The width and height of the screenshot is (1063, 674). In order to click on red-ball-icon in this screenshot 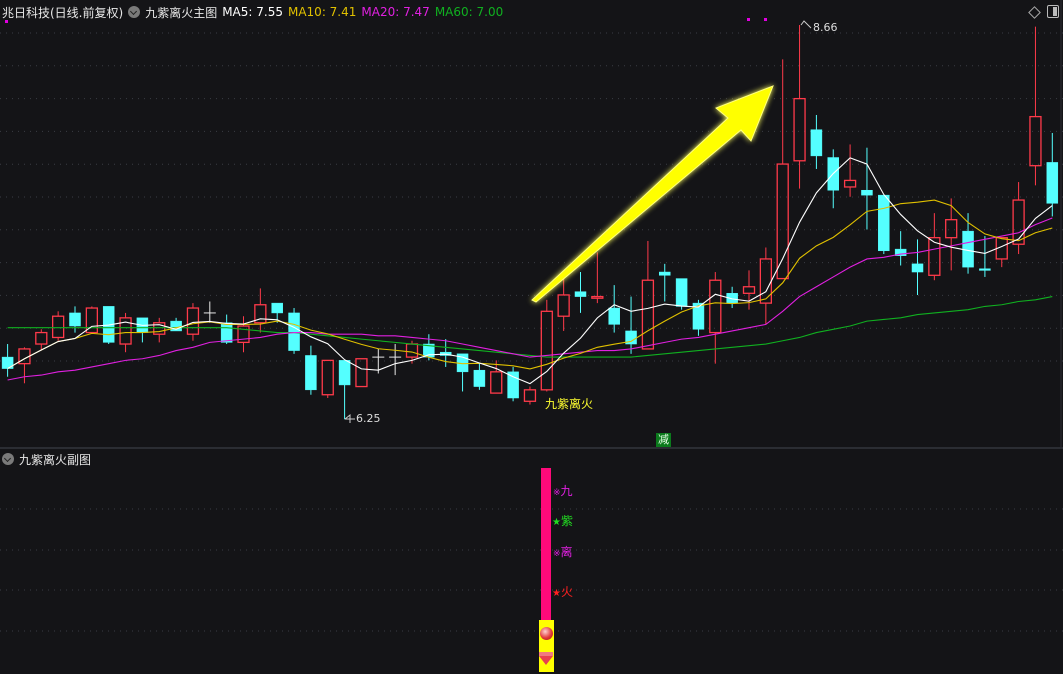, I will do `click(546, 633)`.